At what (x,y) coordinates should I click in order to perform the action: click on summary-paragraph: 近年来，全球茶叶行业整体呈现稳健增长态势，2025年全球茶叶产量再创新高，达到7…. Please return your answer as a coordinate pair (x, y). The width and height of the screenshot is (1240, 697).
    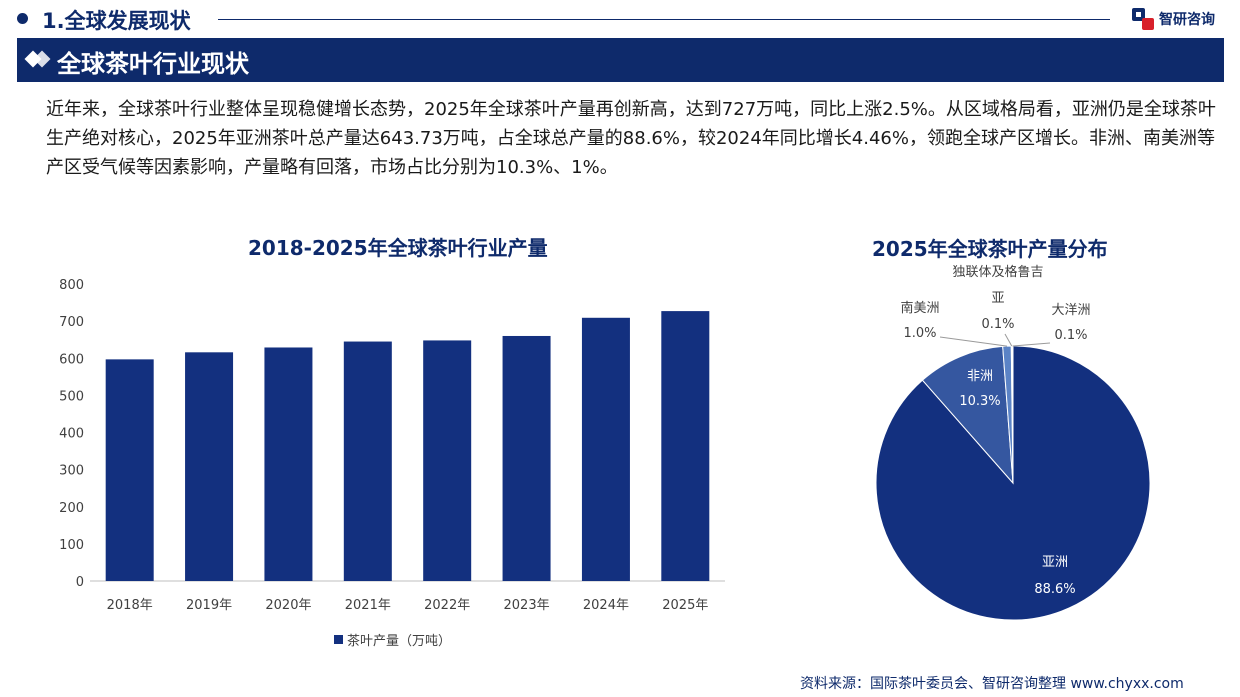
    Looking at the image, I should click on (631, 138).